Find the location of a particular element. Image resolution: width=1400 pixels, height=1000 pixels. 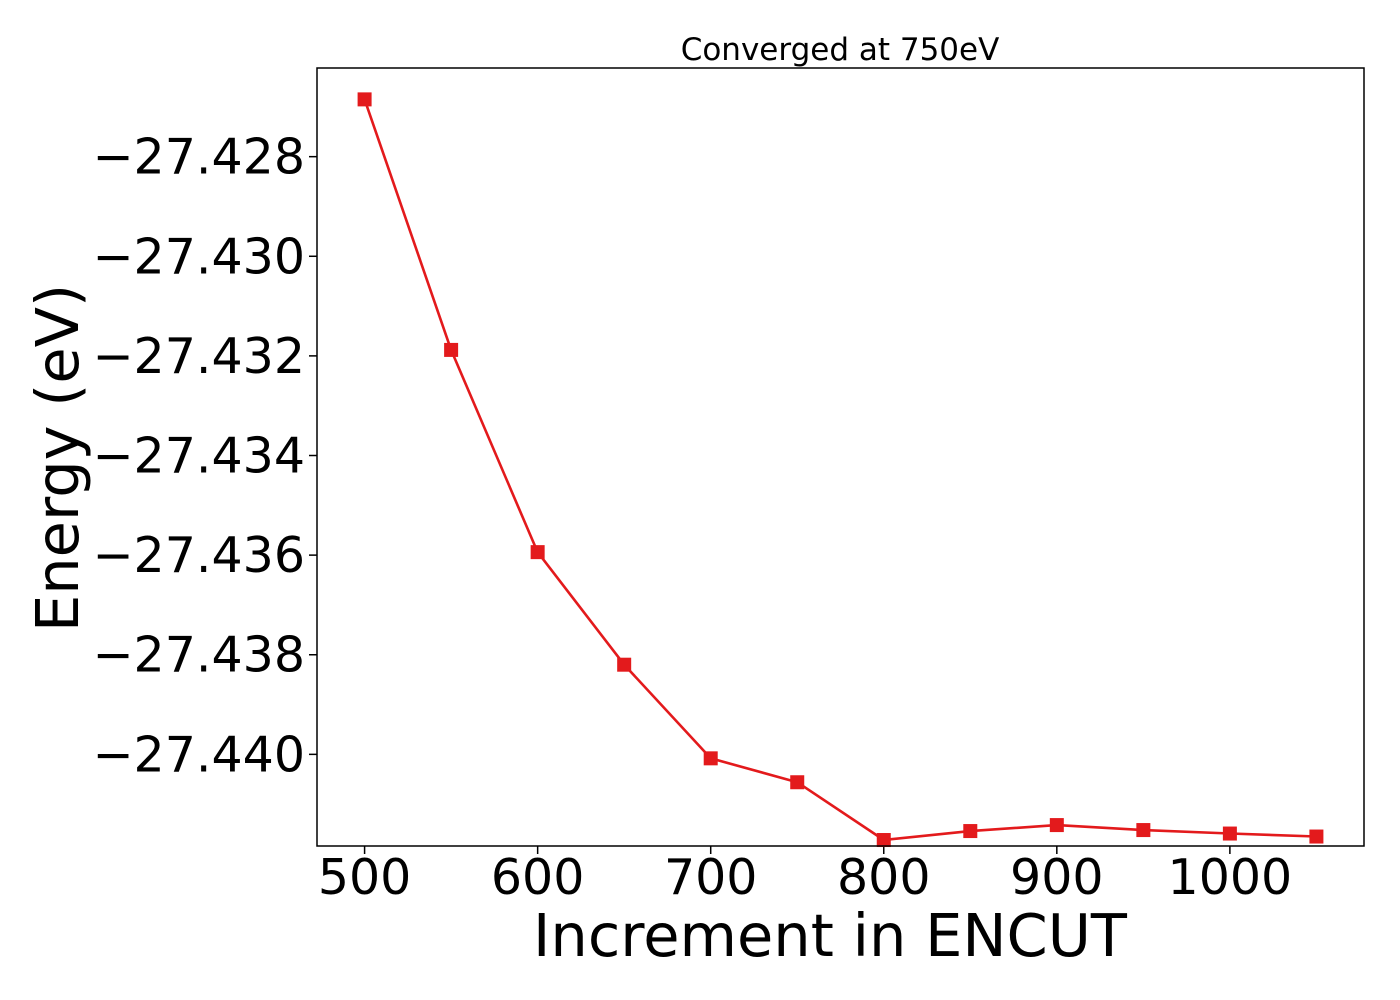

y-tick-label: −27.432 is located at coordinates (198, 356).